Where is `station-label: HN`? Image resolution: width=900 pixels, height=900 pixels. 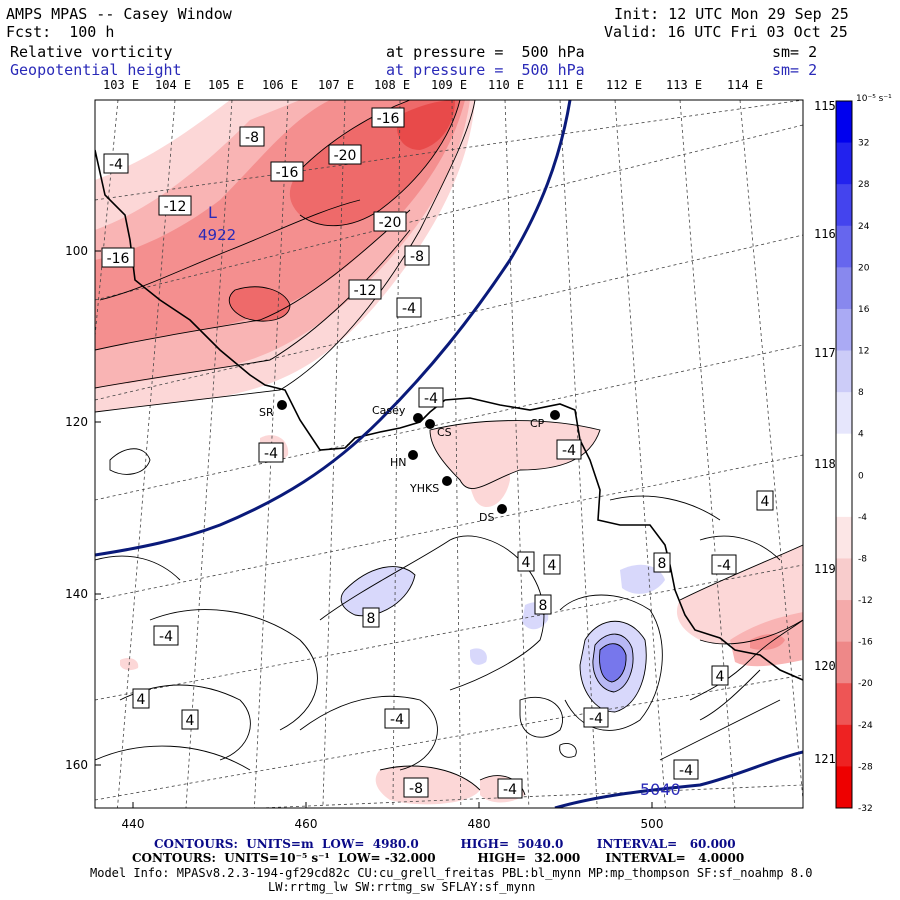 station-label: HN is located at coordinates (398, 462).